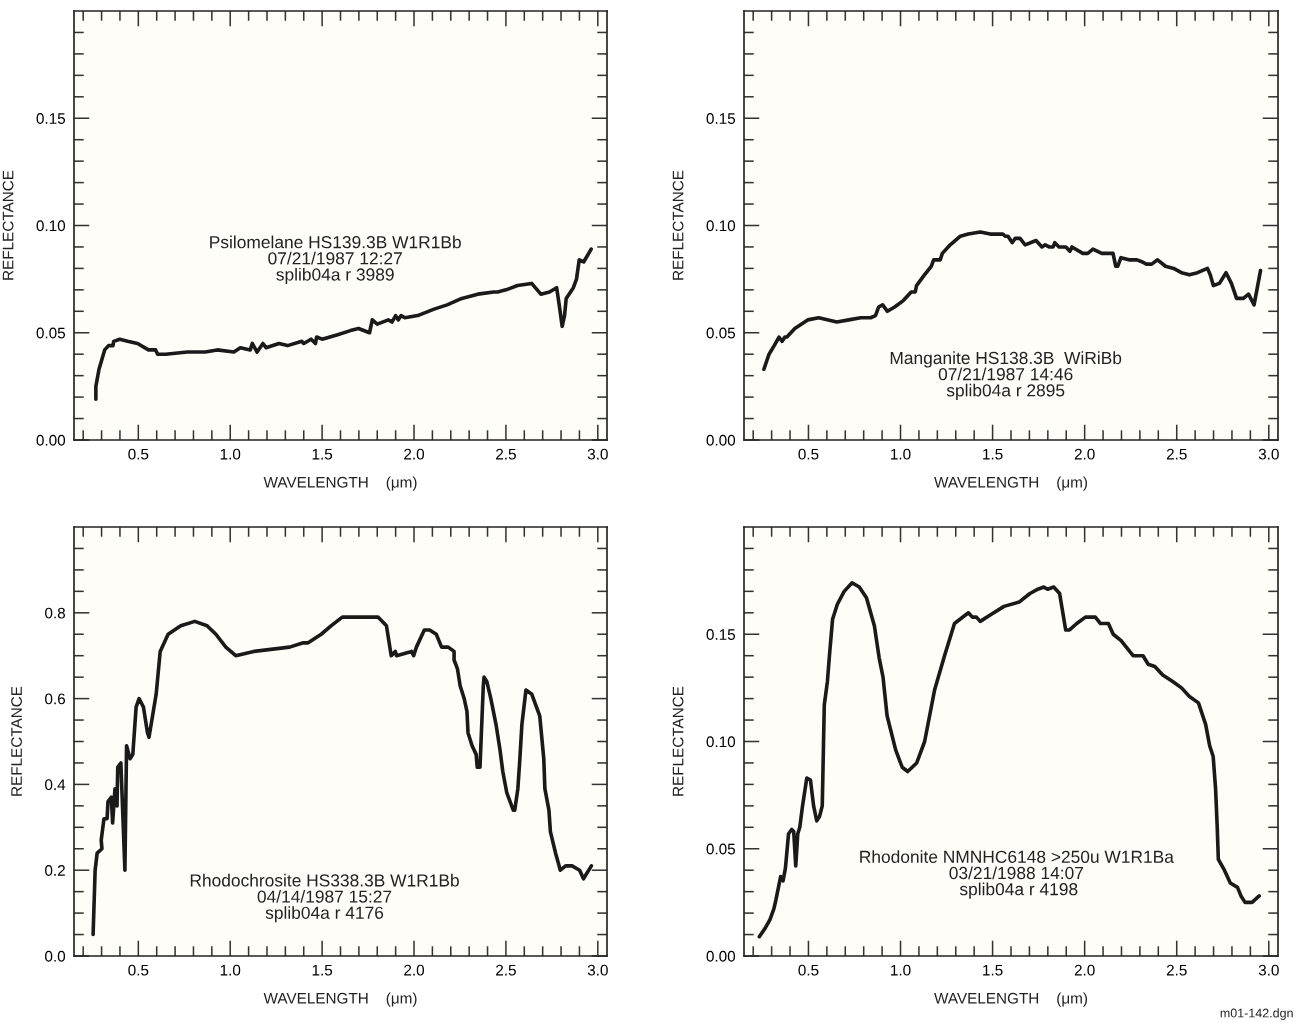 The image size is (1300, 1023). What do you see at coordinates (55, 785) in the screenshot?
I see `y-tick-label: 0.4` at bounding box center [55, 785].